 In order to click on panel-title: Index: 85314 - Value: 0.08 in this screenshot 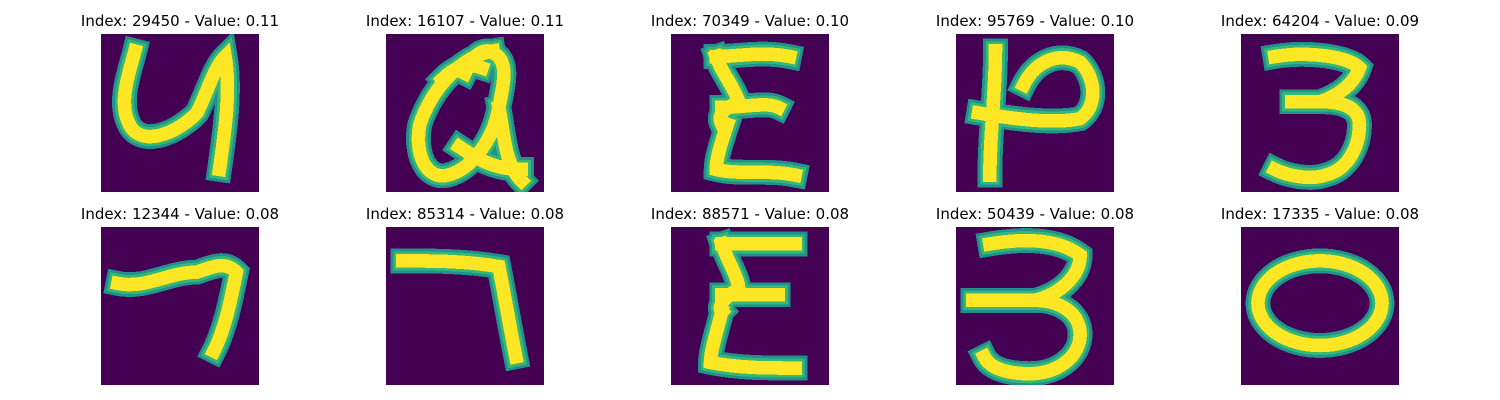, I will do `click(465, 214)`.